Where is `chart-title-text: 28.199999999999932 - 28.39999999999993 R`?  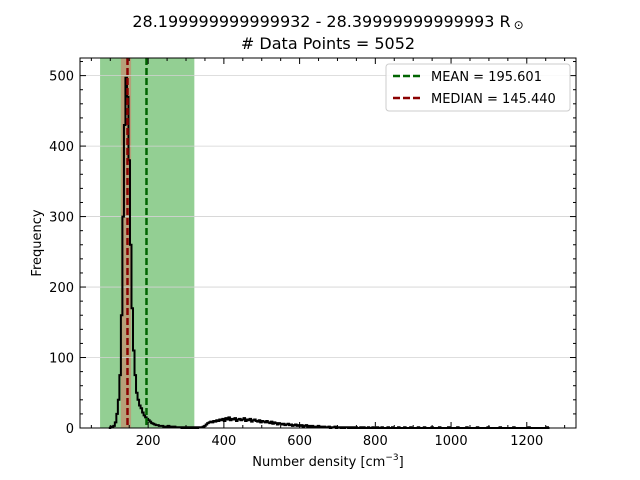
chart-title-text: 28.199999999999932 - 28.39999999999993 R is located at coordinates (321, 21).